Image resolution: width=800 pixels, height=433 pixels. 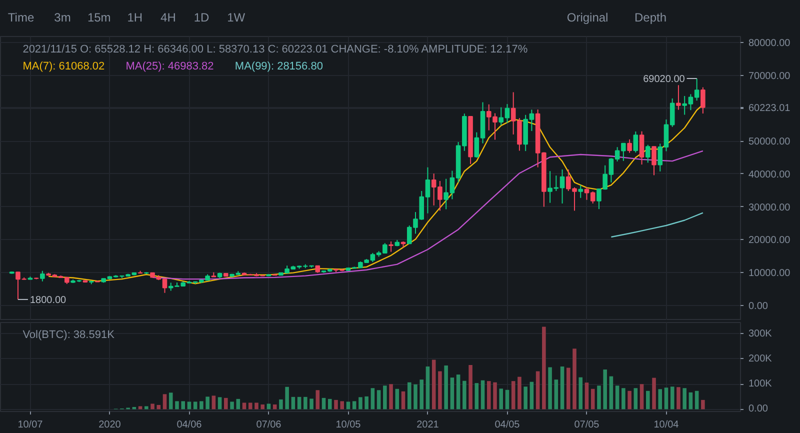 What do you see at coordinates (69, 334) in the screenshot?
I see `text: Vol(BTC): 38.591K` at bounding box center [69, 334].